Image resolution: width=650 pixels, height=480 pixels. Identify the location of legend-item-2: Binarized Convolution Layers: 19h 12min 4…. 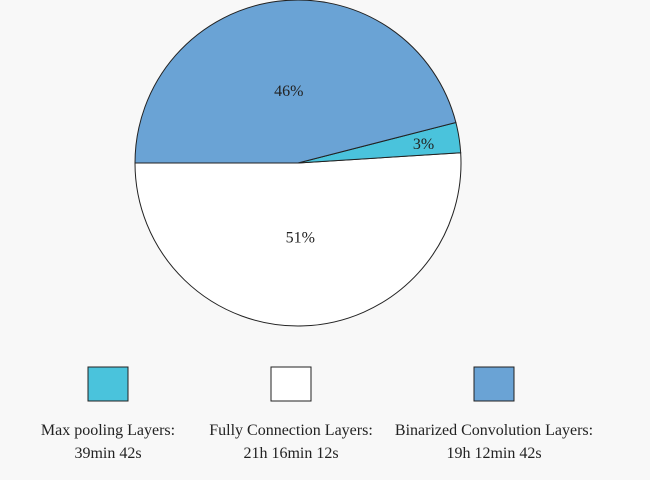
(494, 414).